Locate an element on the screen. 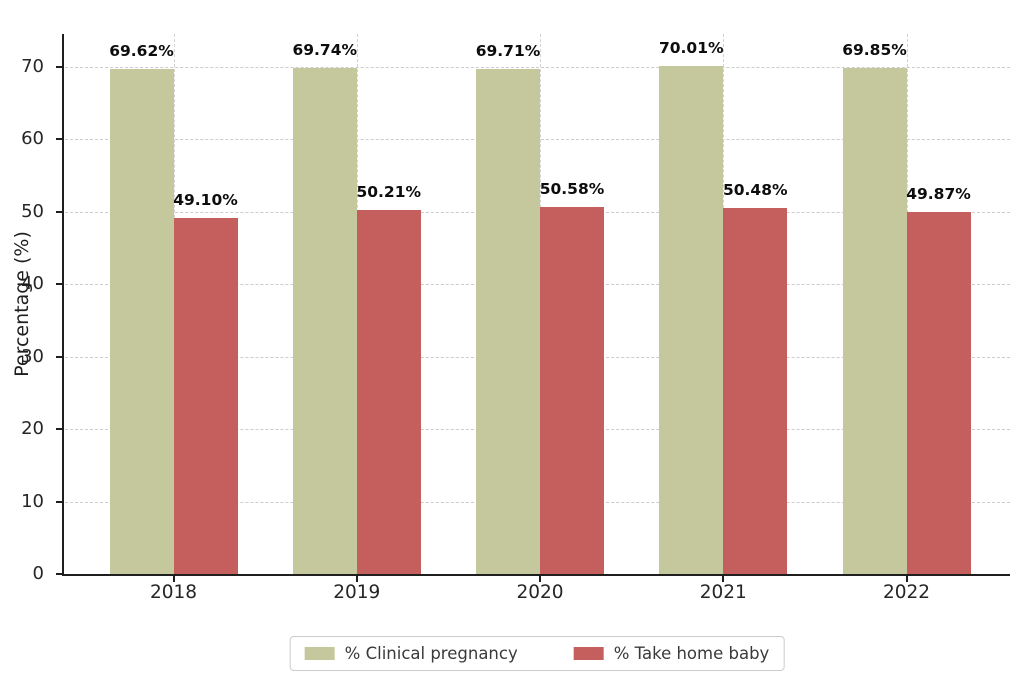  x-tick-label-2018: 2018 is located at coordinates (173, 592).